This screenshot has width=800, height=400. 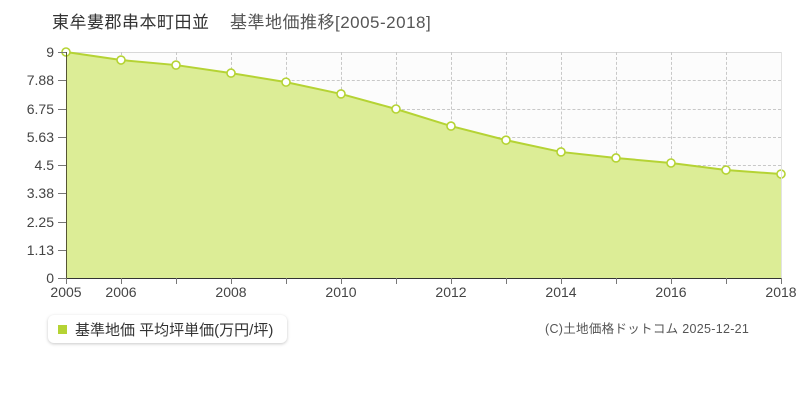 What do you see at coordinates (671, 292) in the screenshot?
I see `x-axis-label: 2016` at bounding box center [671, 292].